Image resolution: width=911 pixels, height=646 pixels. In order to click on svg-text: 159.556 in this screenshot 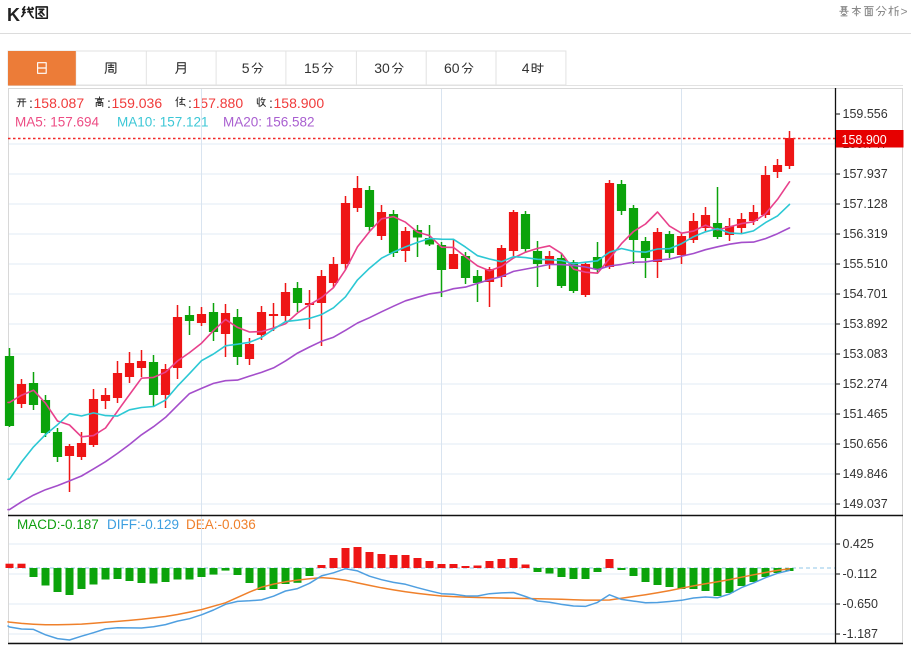, I will do `click(865, 114)`.